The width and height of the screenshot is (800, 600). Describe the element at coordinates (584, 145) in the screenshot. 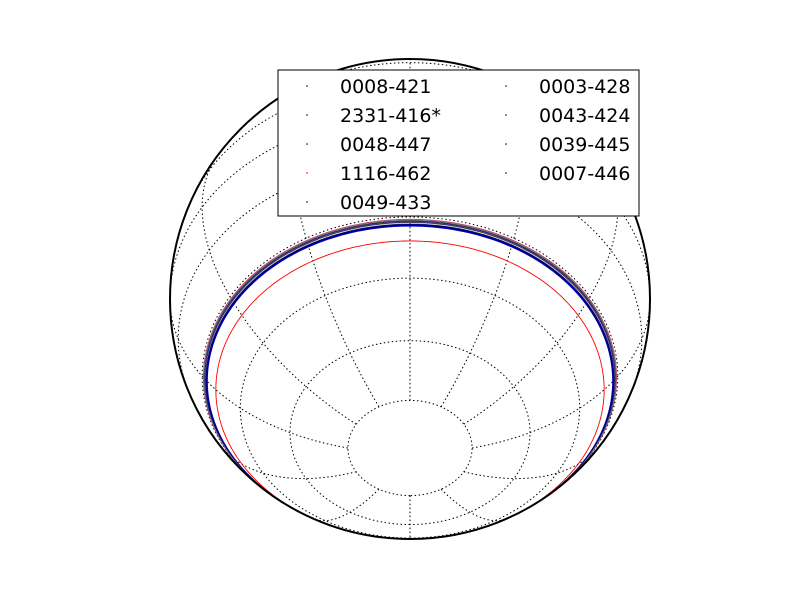

I see `legend-label: 0039-445` at that location.